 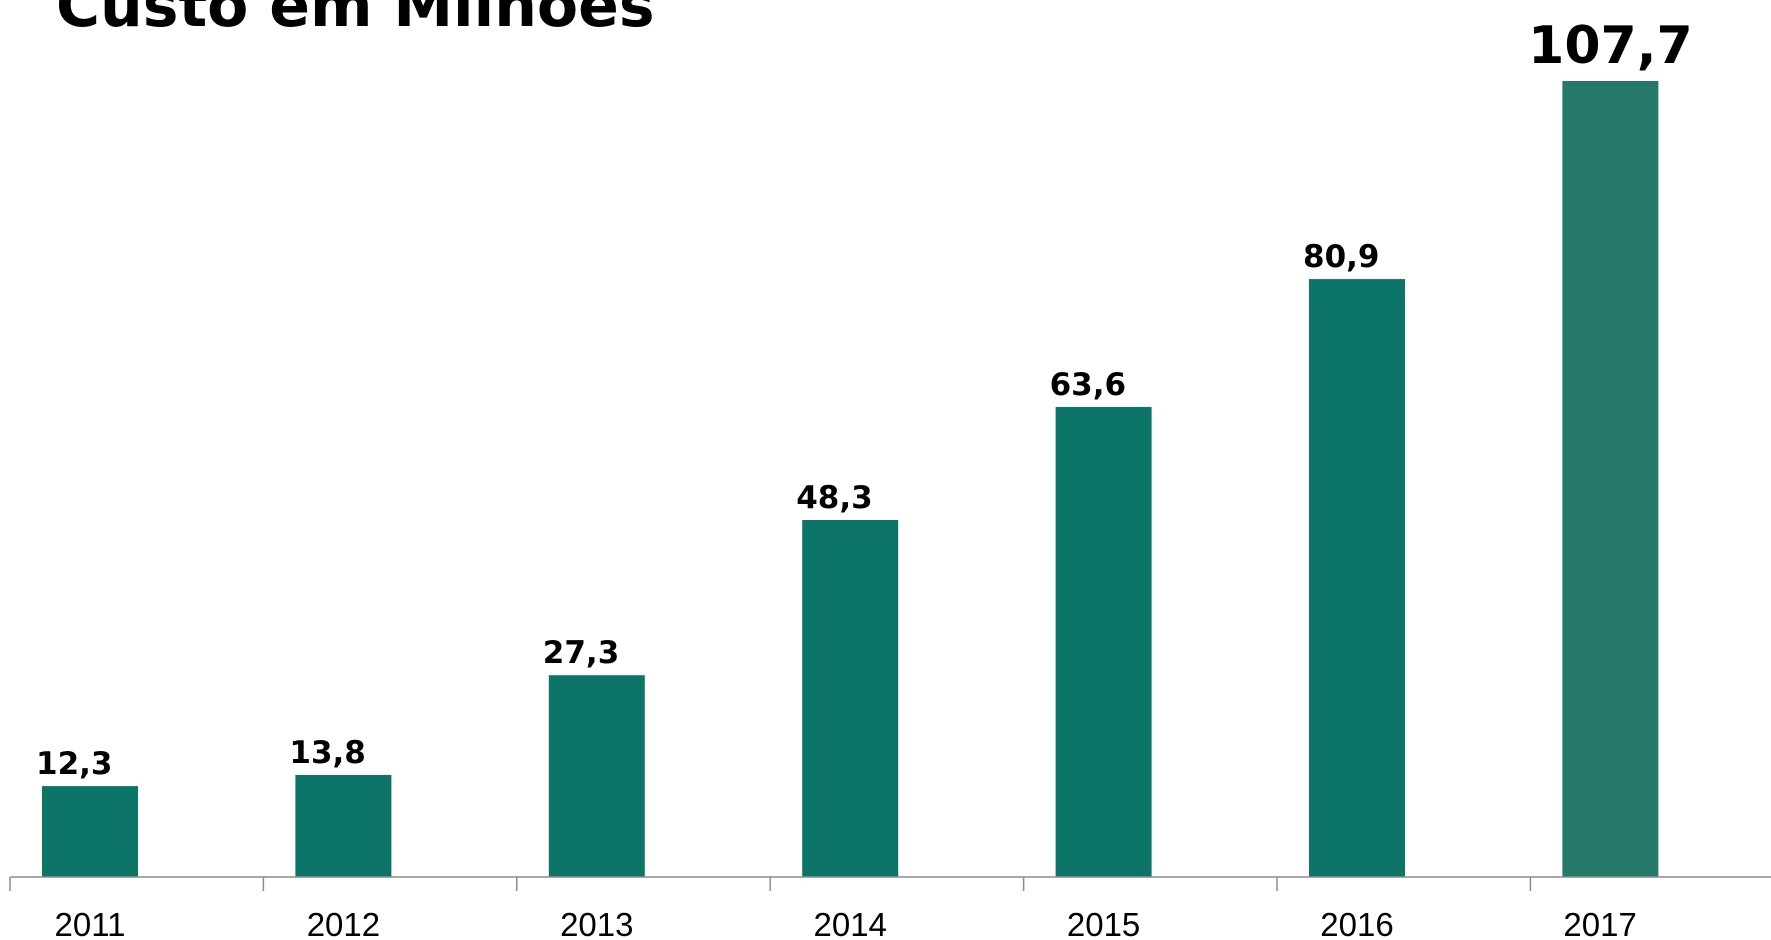 What do you see at coordinates (834, 498) in the screenshot?
I see `value-label-2014: 48,3` at bounding box center [834, 498].